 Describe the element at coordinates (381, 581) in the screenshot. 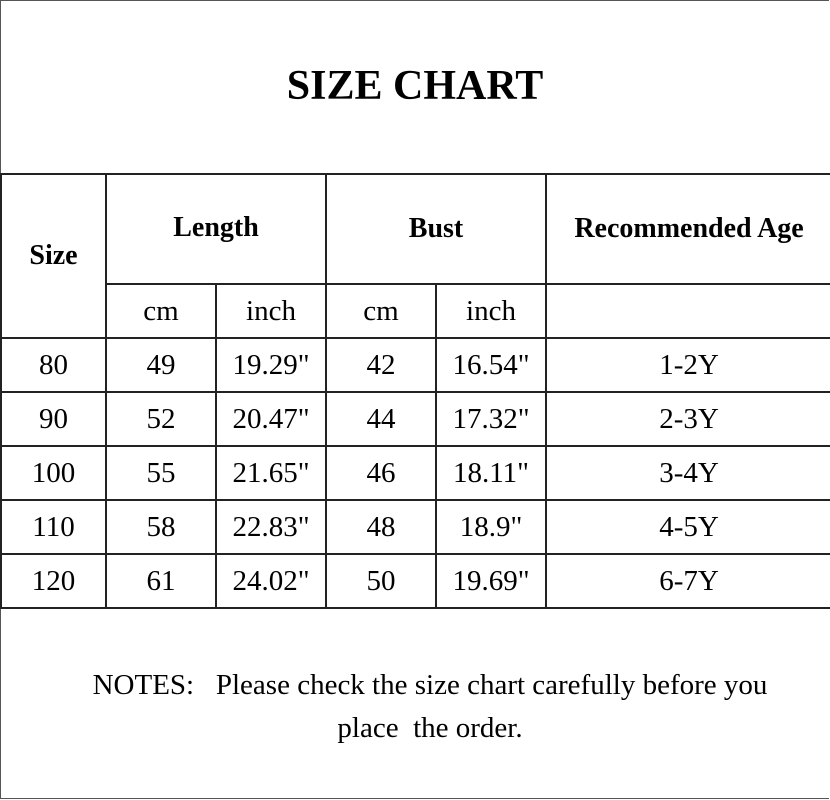

I see `cell-bust-cm: 50` at that location.